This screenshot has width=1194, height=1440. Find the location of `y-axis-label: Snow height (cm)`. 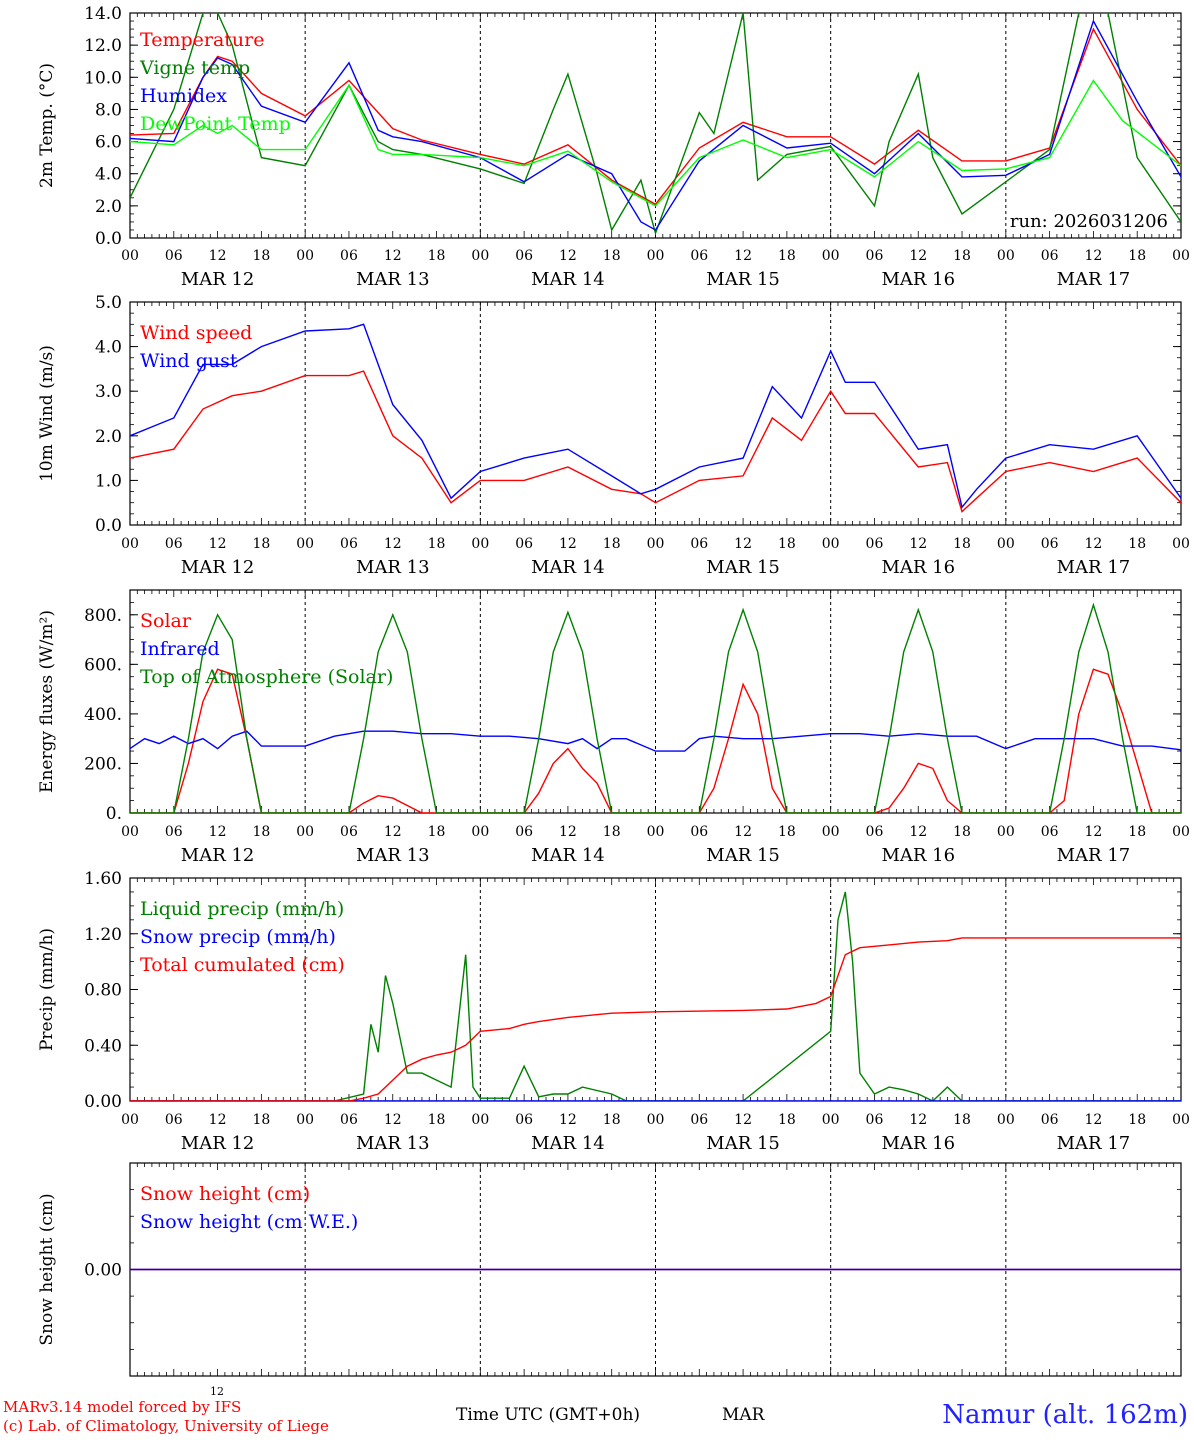

y-axis-label: Snow height (cm) is located at coordinates (47, 1269).